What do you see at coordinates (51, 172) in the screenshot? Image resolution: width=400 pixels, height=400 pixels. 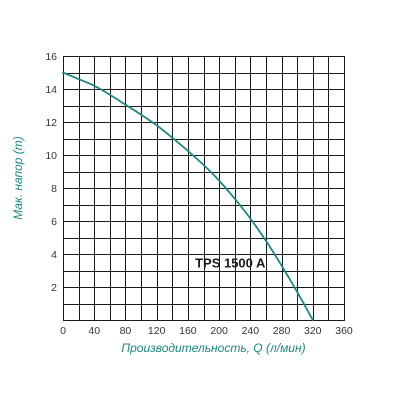 I see `y-tick-labels: 2 4 6 8 10 12 14 16` at bounding box center [51, 172].